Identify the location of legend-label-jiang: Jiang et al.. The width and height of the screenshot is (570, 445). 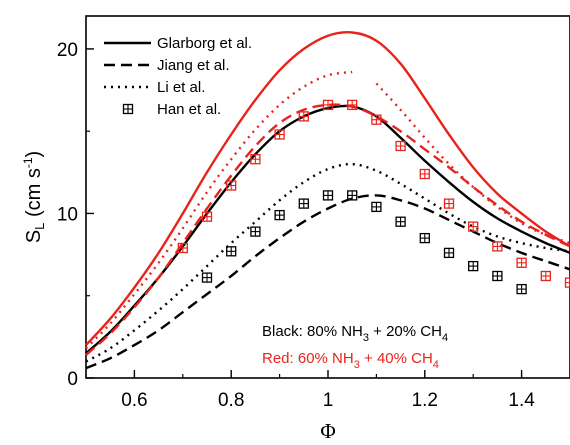
(193, 65).